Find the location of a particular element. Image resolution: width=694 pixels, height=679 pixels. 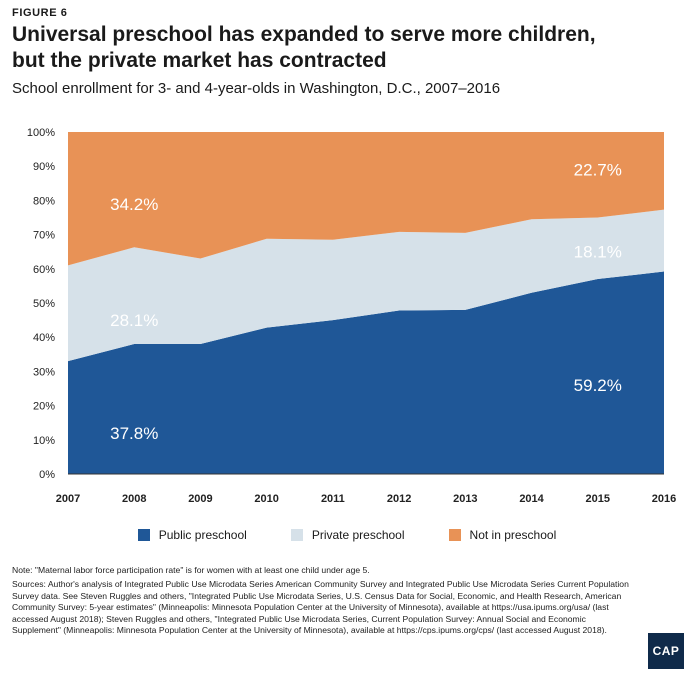

figure-label: FIGURE 6 is located at coordinates (40, 13).